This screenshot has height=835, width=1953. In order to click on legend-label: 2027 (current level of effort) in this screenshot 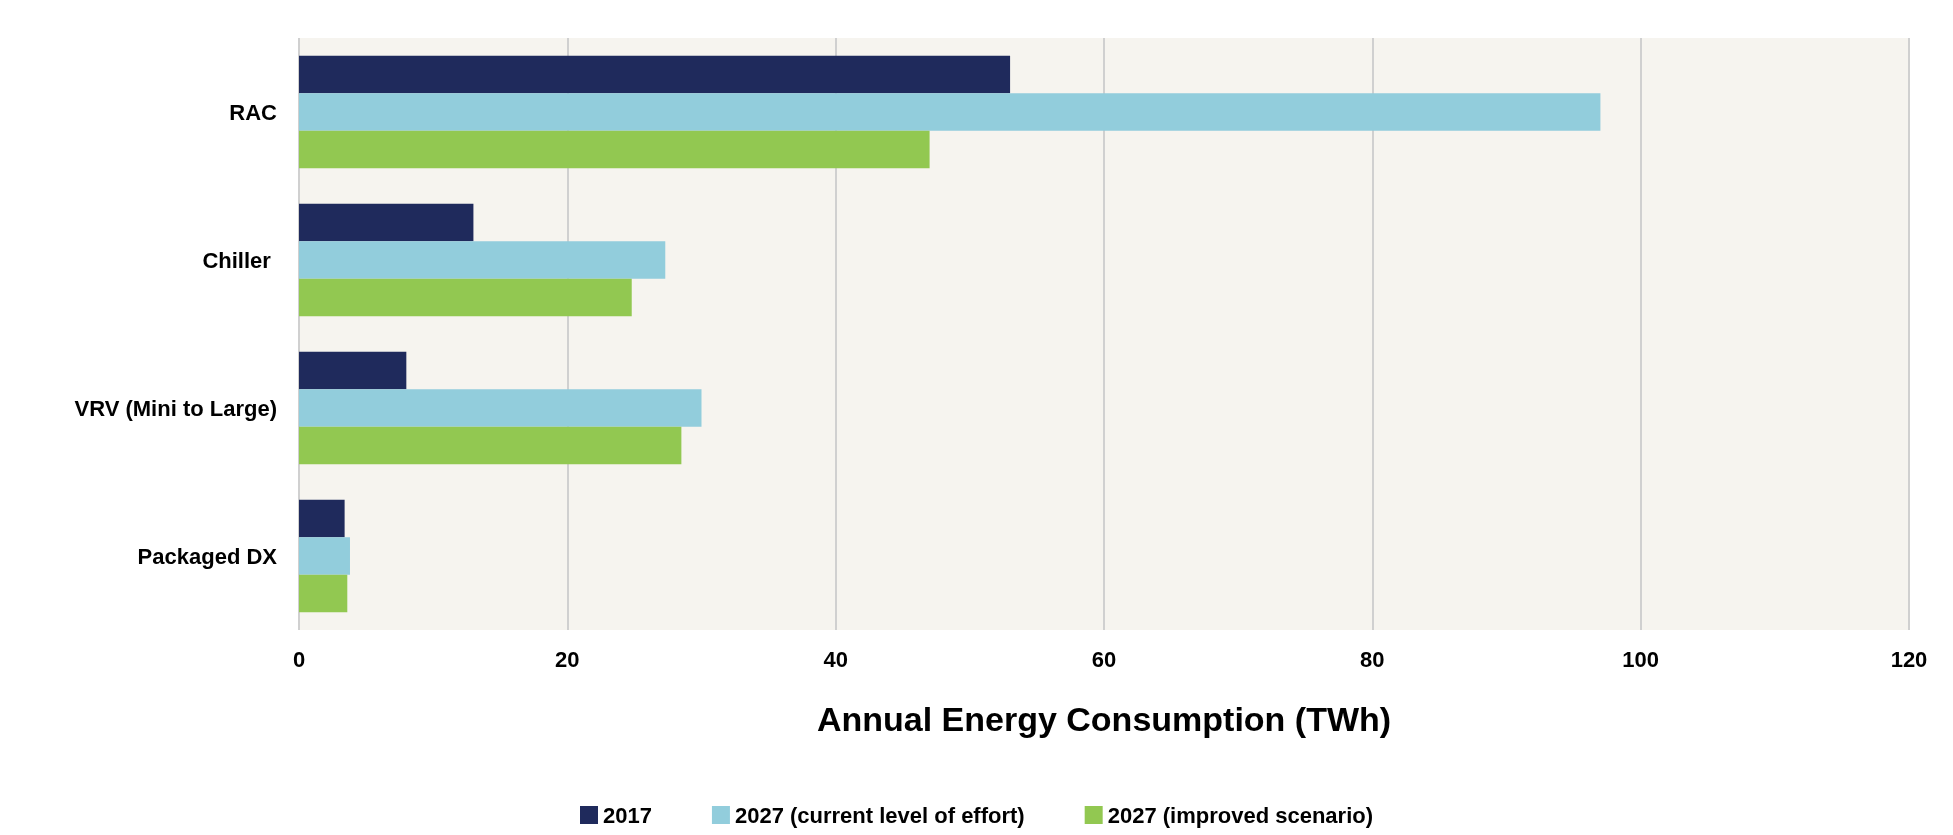, I will do `click(879, 815)`.